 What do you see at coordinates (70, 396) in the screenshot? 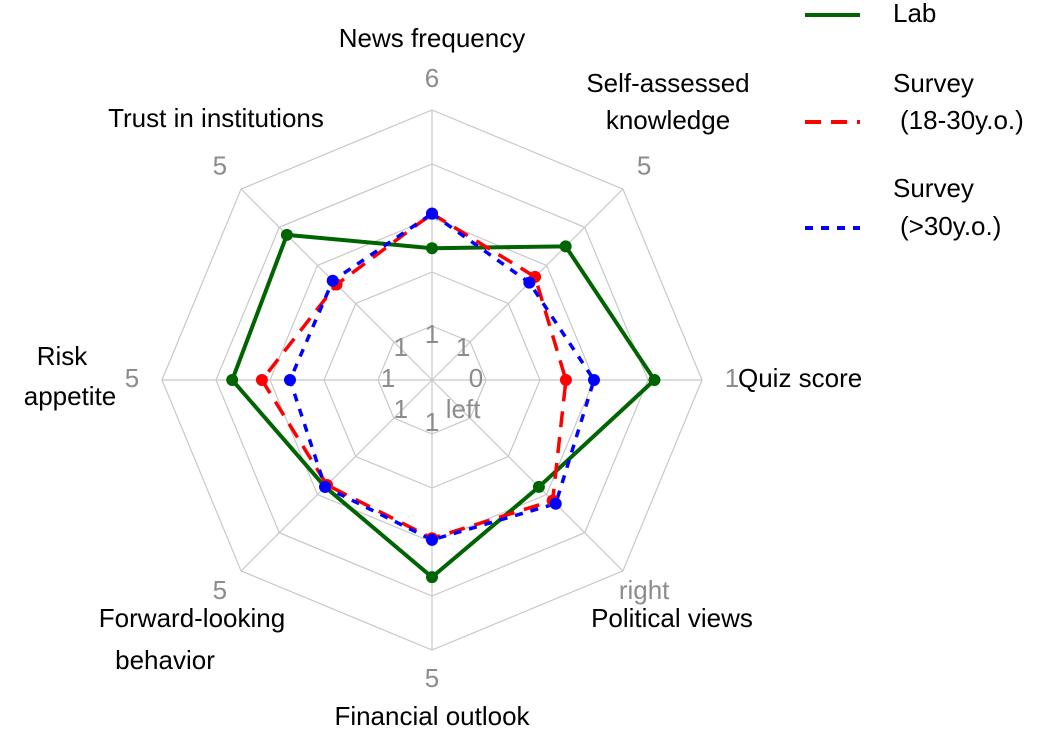
I see `axis-label: appetite` at bounding box center [70, 396].